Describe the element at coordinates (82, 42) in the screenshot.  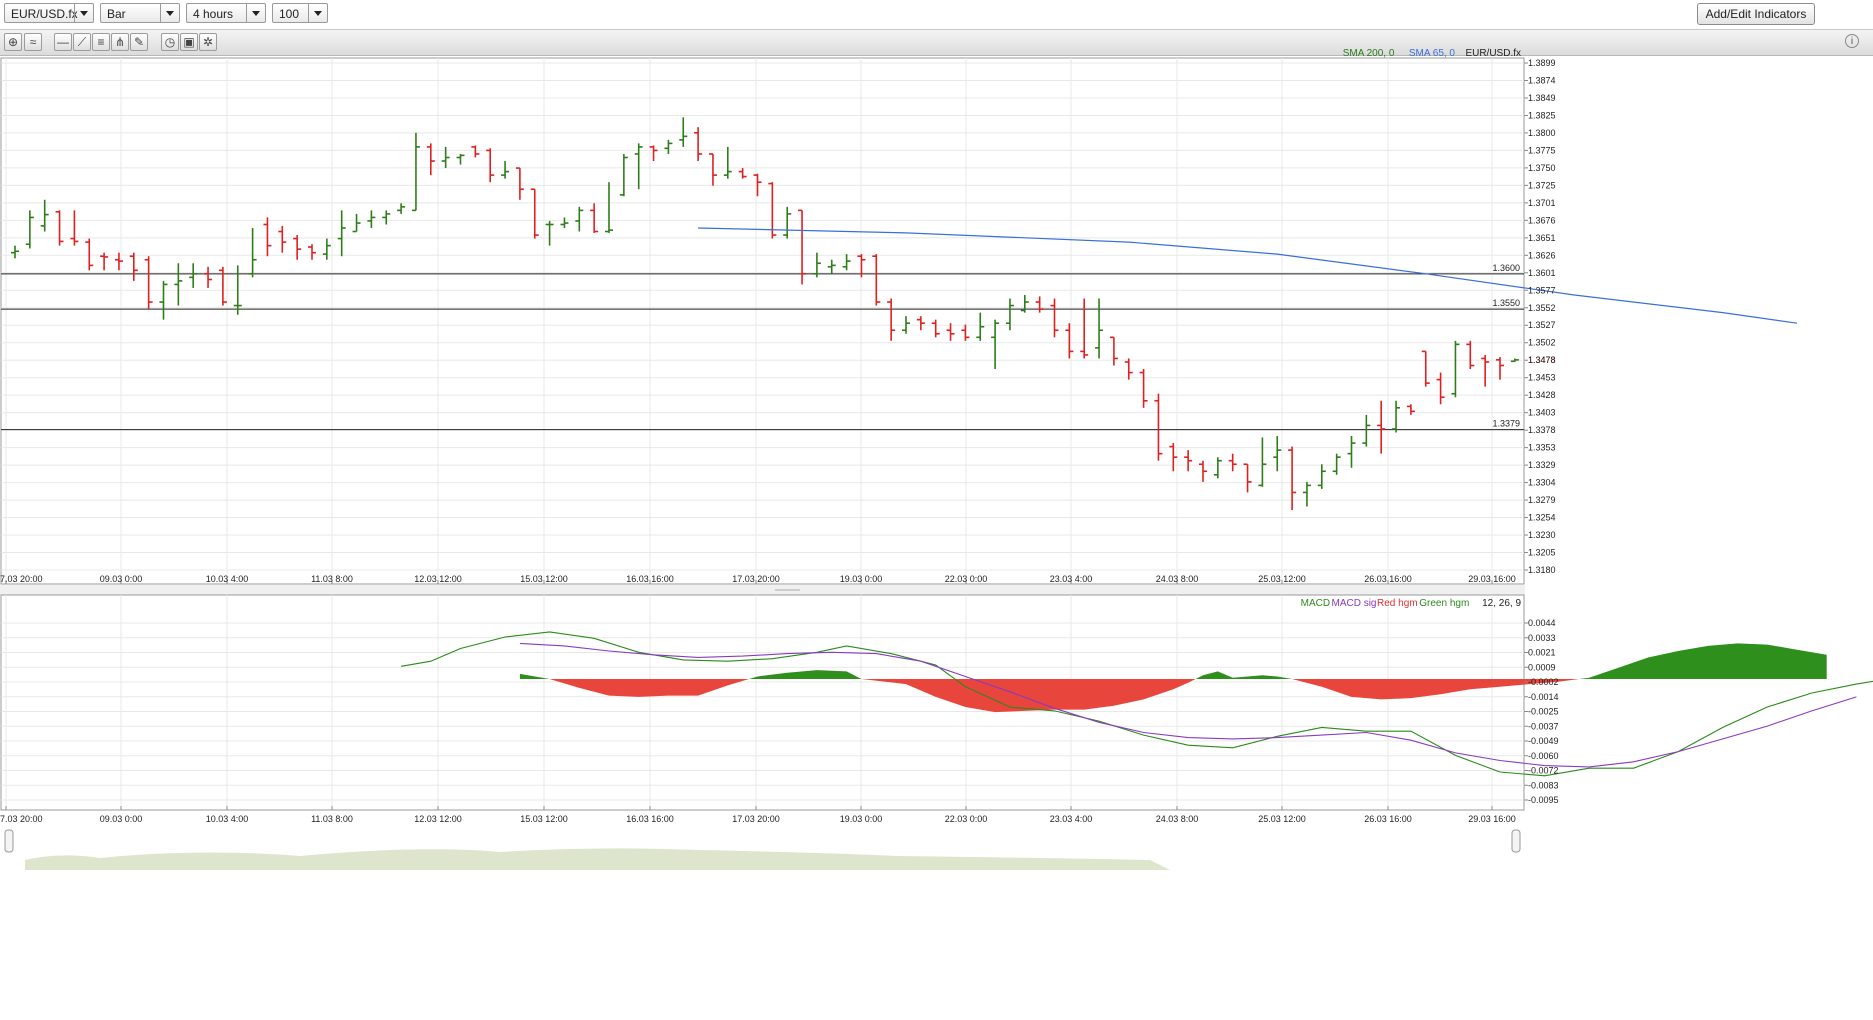
I see `trend-line-icon: ⟋` at that location.